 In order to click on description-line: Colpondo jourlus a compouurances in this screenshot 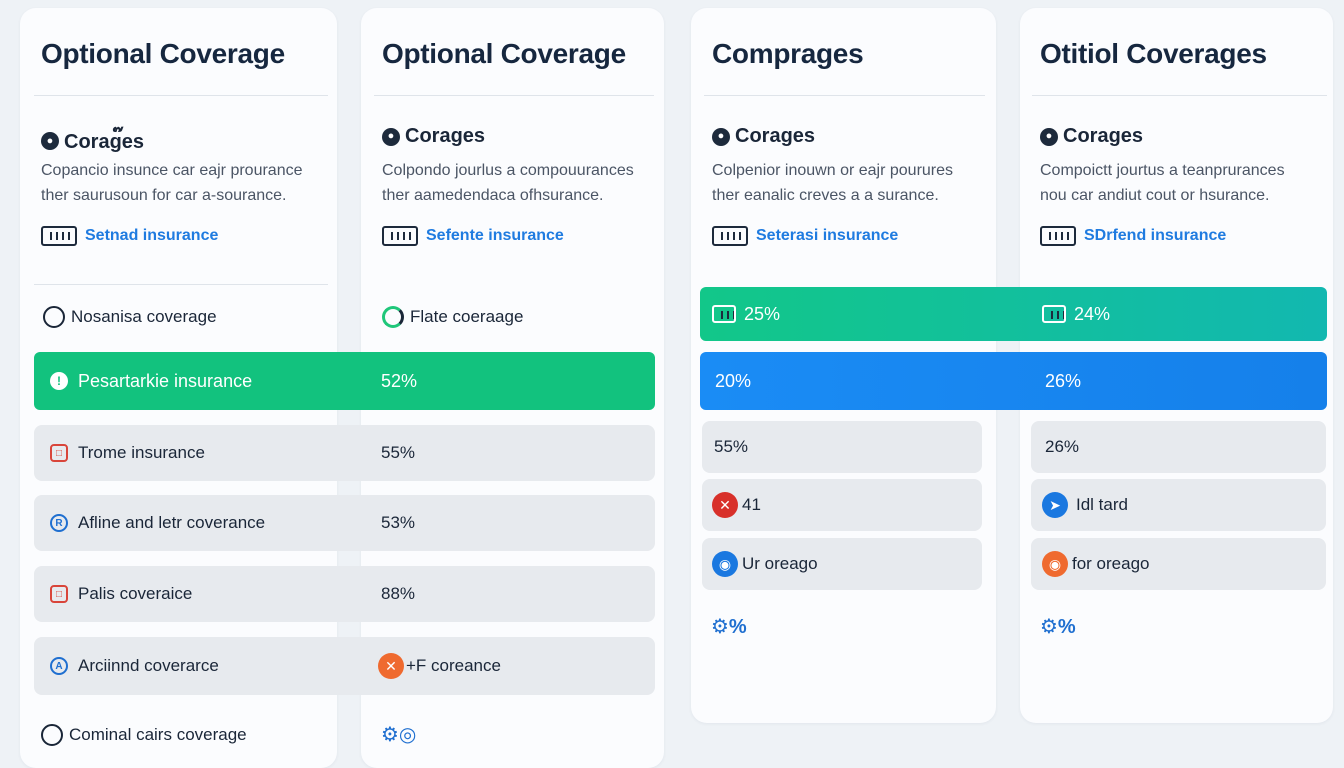, I will do `click(508, 170)`.